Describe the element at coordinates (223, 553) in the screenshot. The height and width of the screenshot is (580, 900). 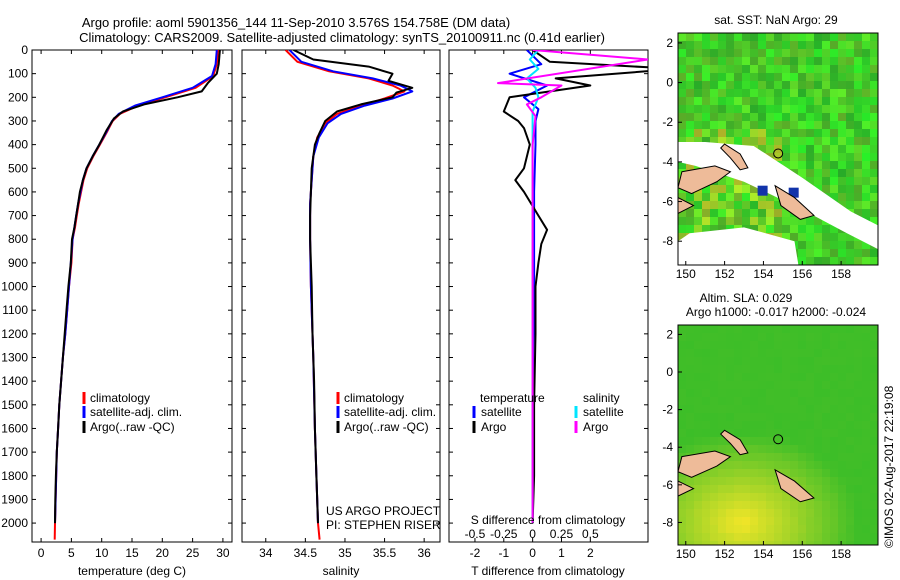
I see `temperature-xtick-label: 30` at that location.